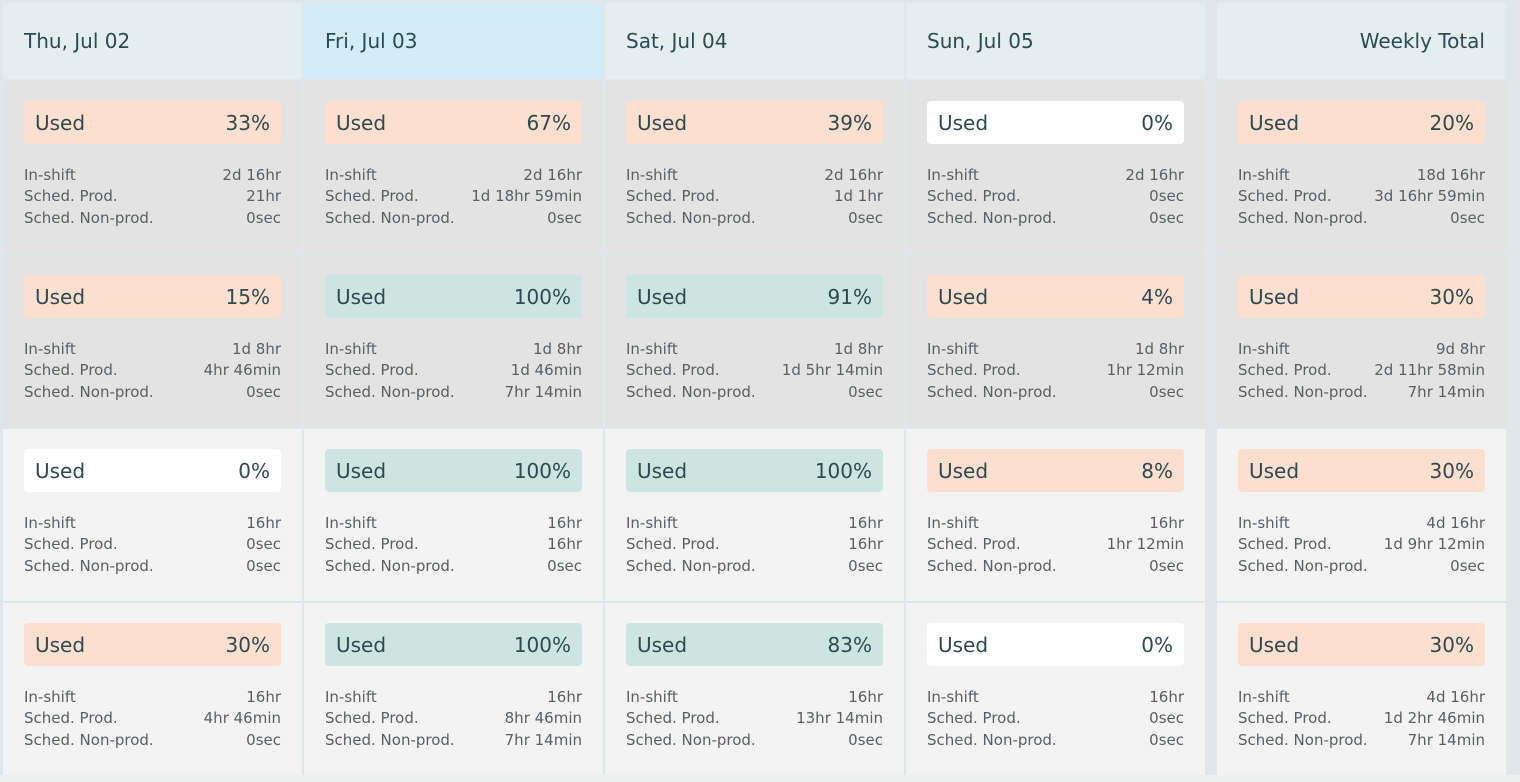 The image size is (1520, 782). I want to click on column-header-label: Thu, Jul 02, so click(77, 41).